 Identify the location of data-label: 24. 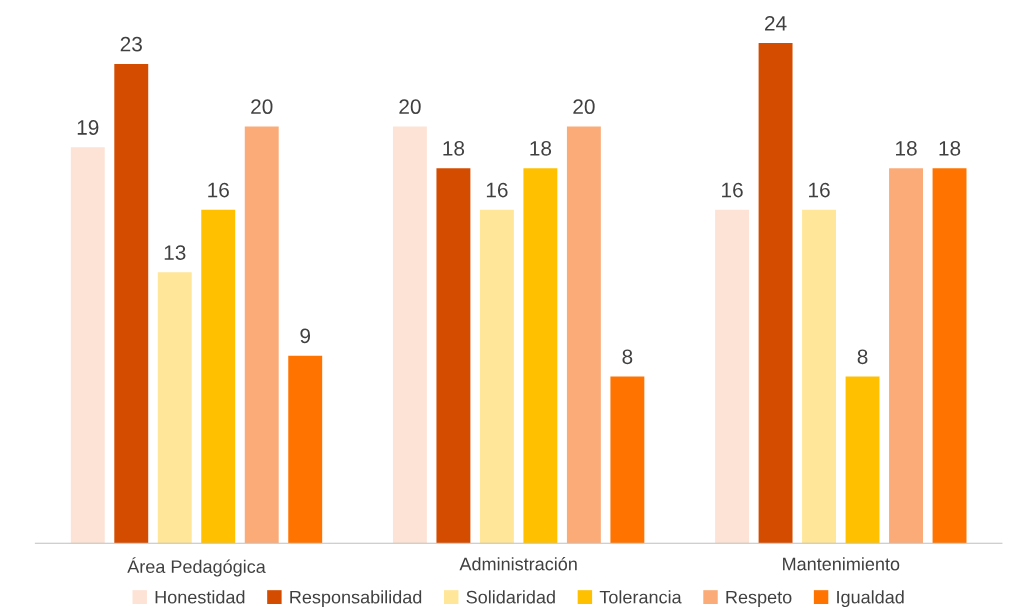
(776, 23).